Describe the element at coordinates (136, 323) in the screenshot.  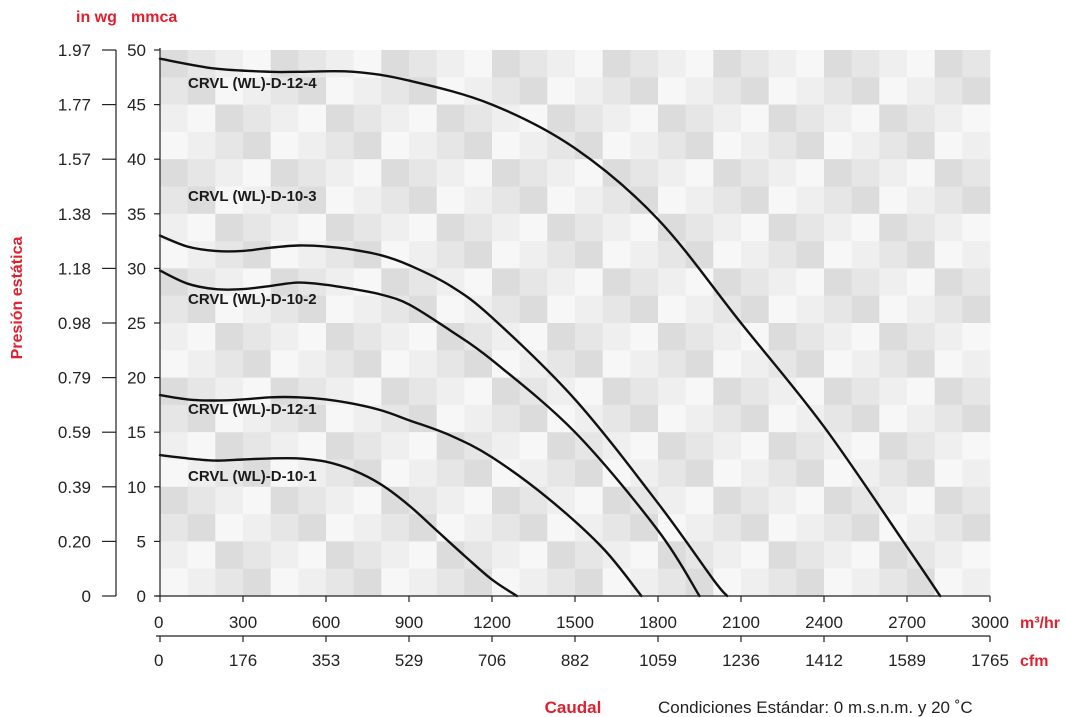
I see `y-tick-label-mmca: 25` at that location.